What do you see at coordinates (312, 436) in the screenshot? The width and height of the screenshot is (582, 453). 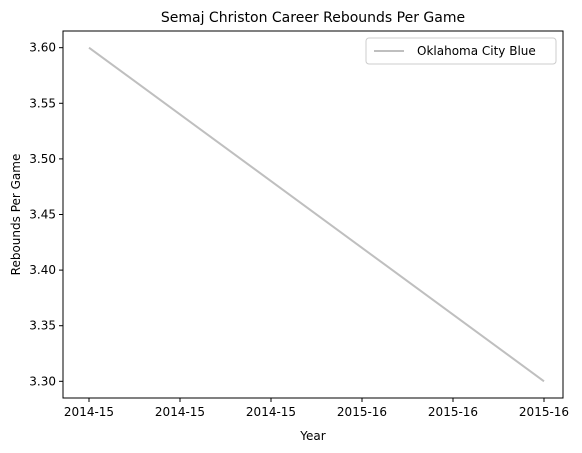 I see `x-axis-label: Year` at bounding box center [312, 436].